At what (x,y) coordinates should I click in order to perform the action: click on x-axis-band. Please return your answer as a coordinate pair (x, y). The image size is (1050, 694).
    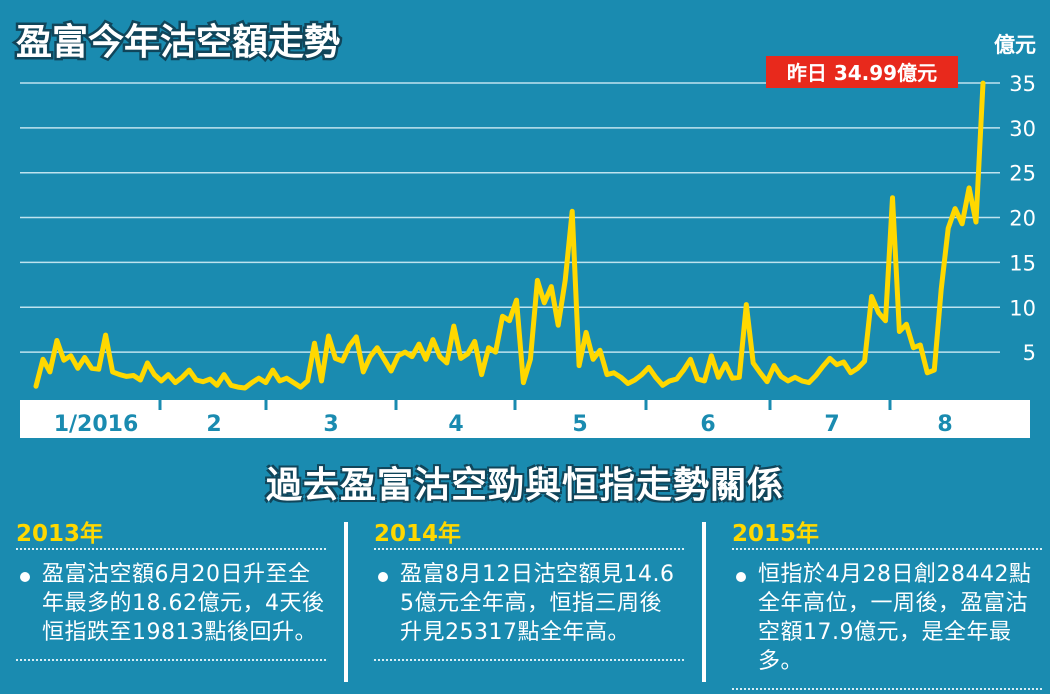
    Looking at the image, I should click on (525, 419).